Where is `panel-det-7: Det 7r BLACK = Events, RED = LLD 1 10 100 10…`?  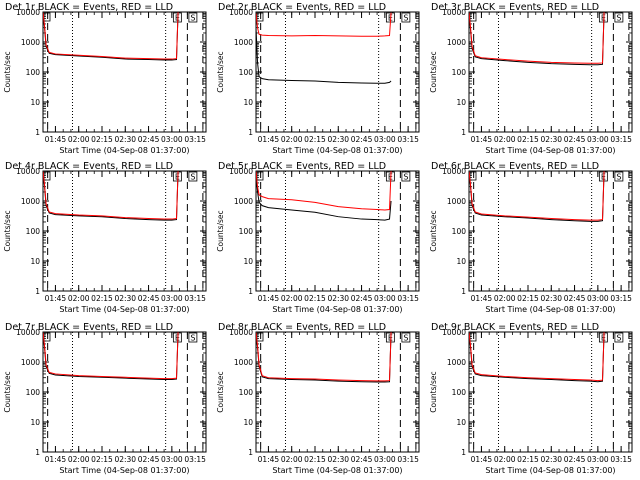
panel-det-7: Det 7r BLACK = Events, RED = LLD 1 10 100 10… is located at coordinates (105, 398).